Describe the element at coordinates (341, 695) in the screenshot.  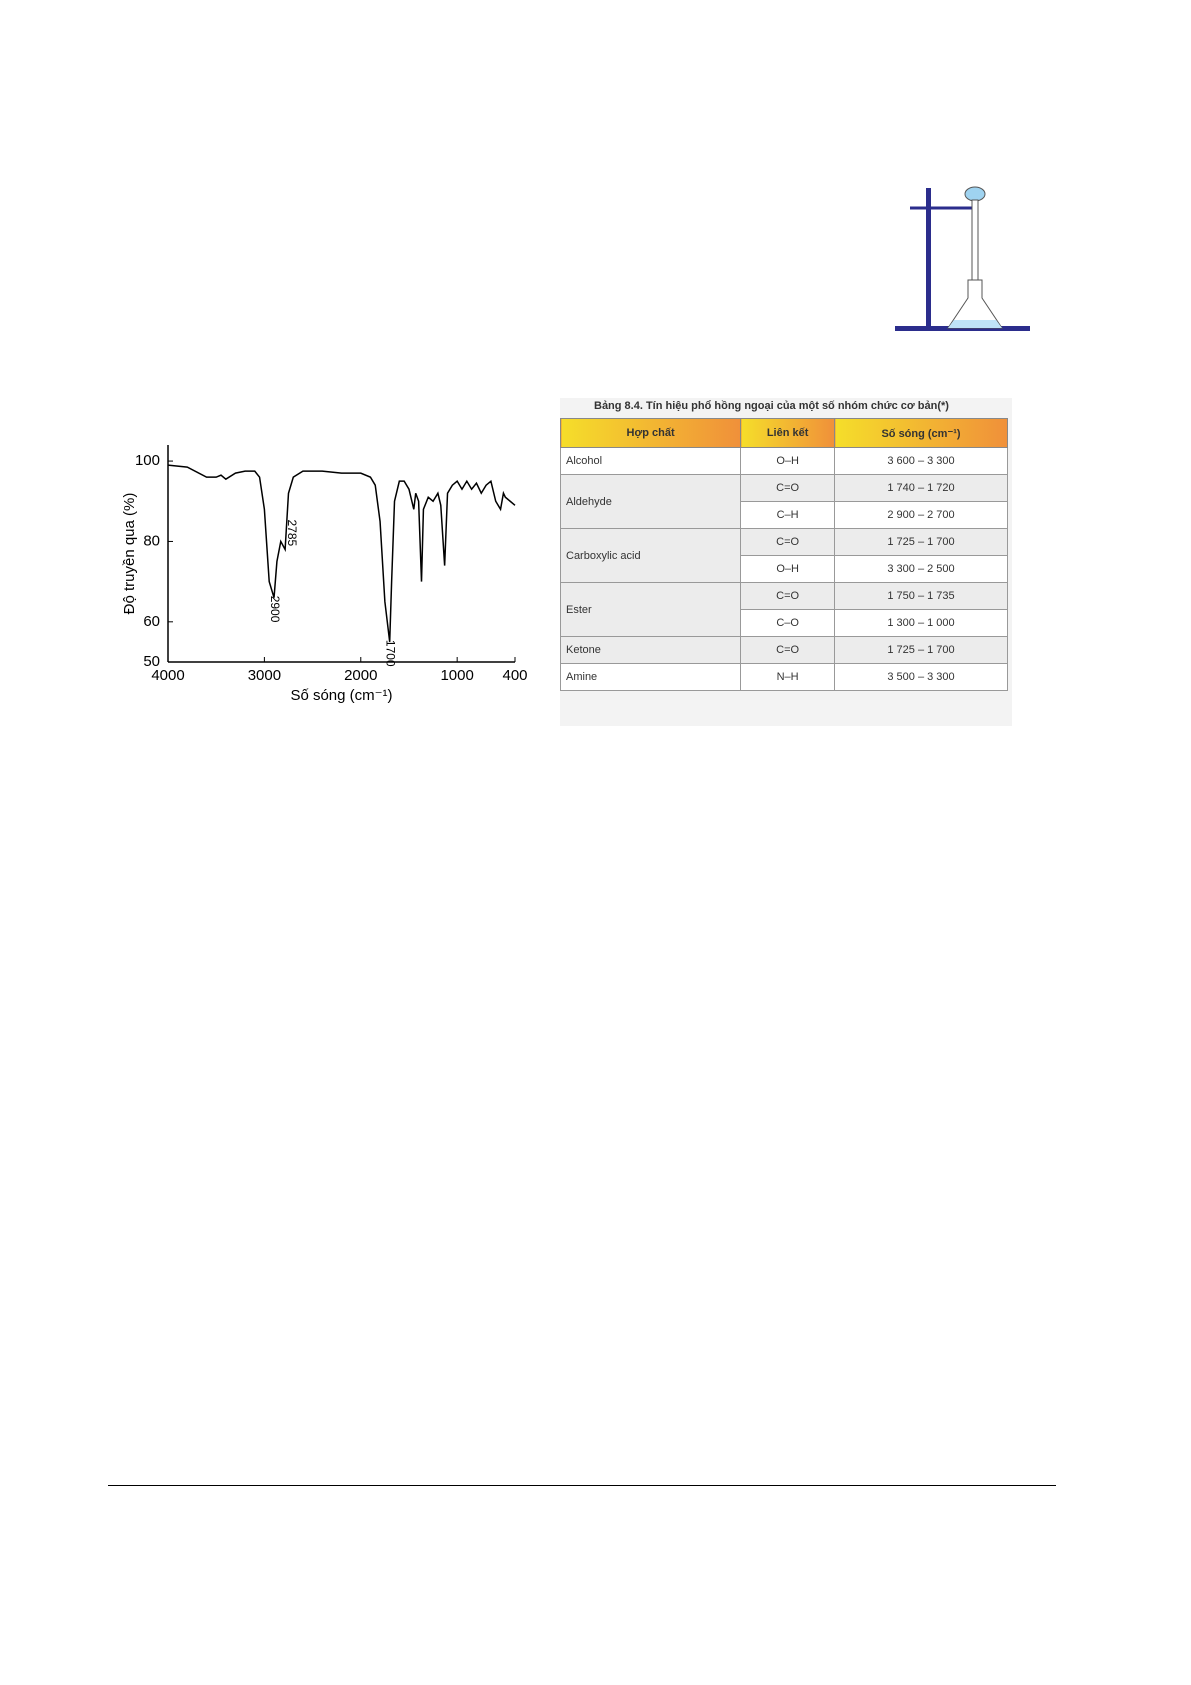
I see `x-axis-label: Số sóng (cm⁻¹)` at that location.